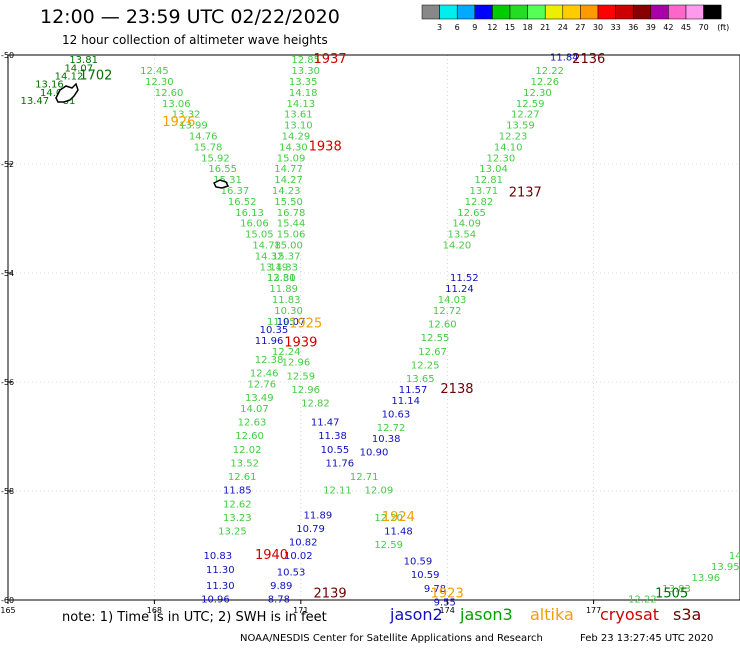  What do you see at coordinates (630, 614) in the screenshot?
I see `satellite-legend-cryosat: cryosat` at bounding box center [630, 614].